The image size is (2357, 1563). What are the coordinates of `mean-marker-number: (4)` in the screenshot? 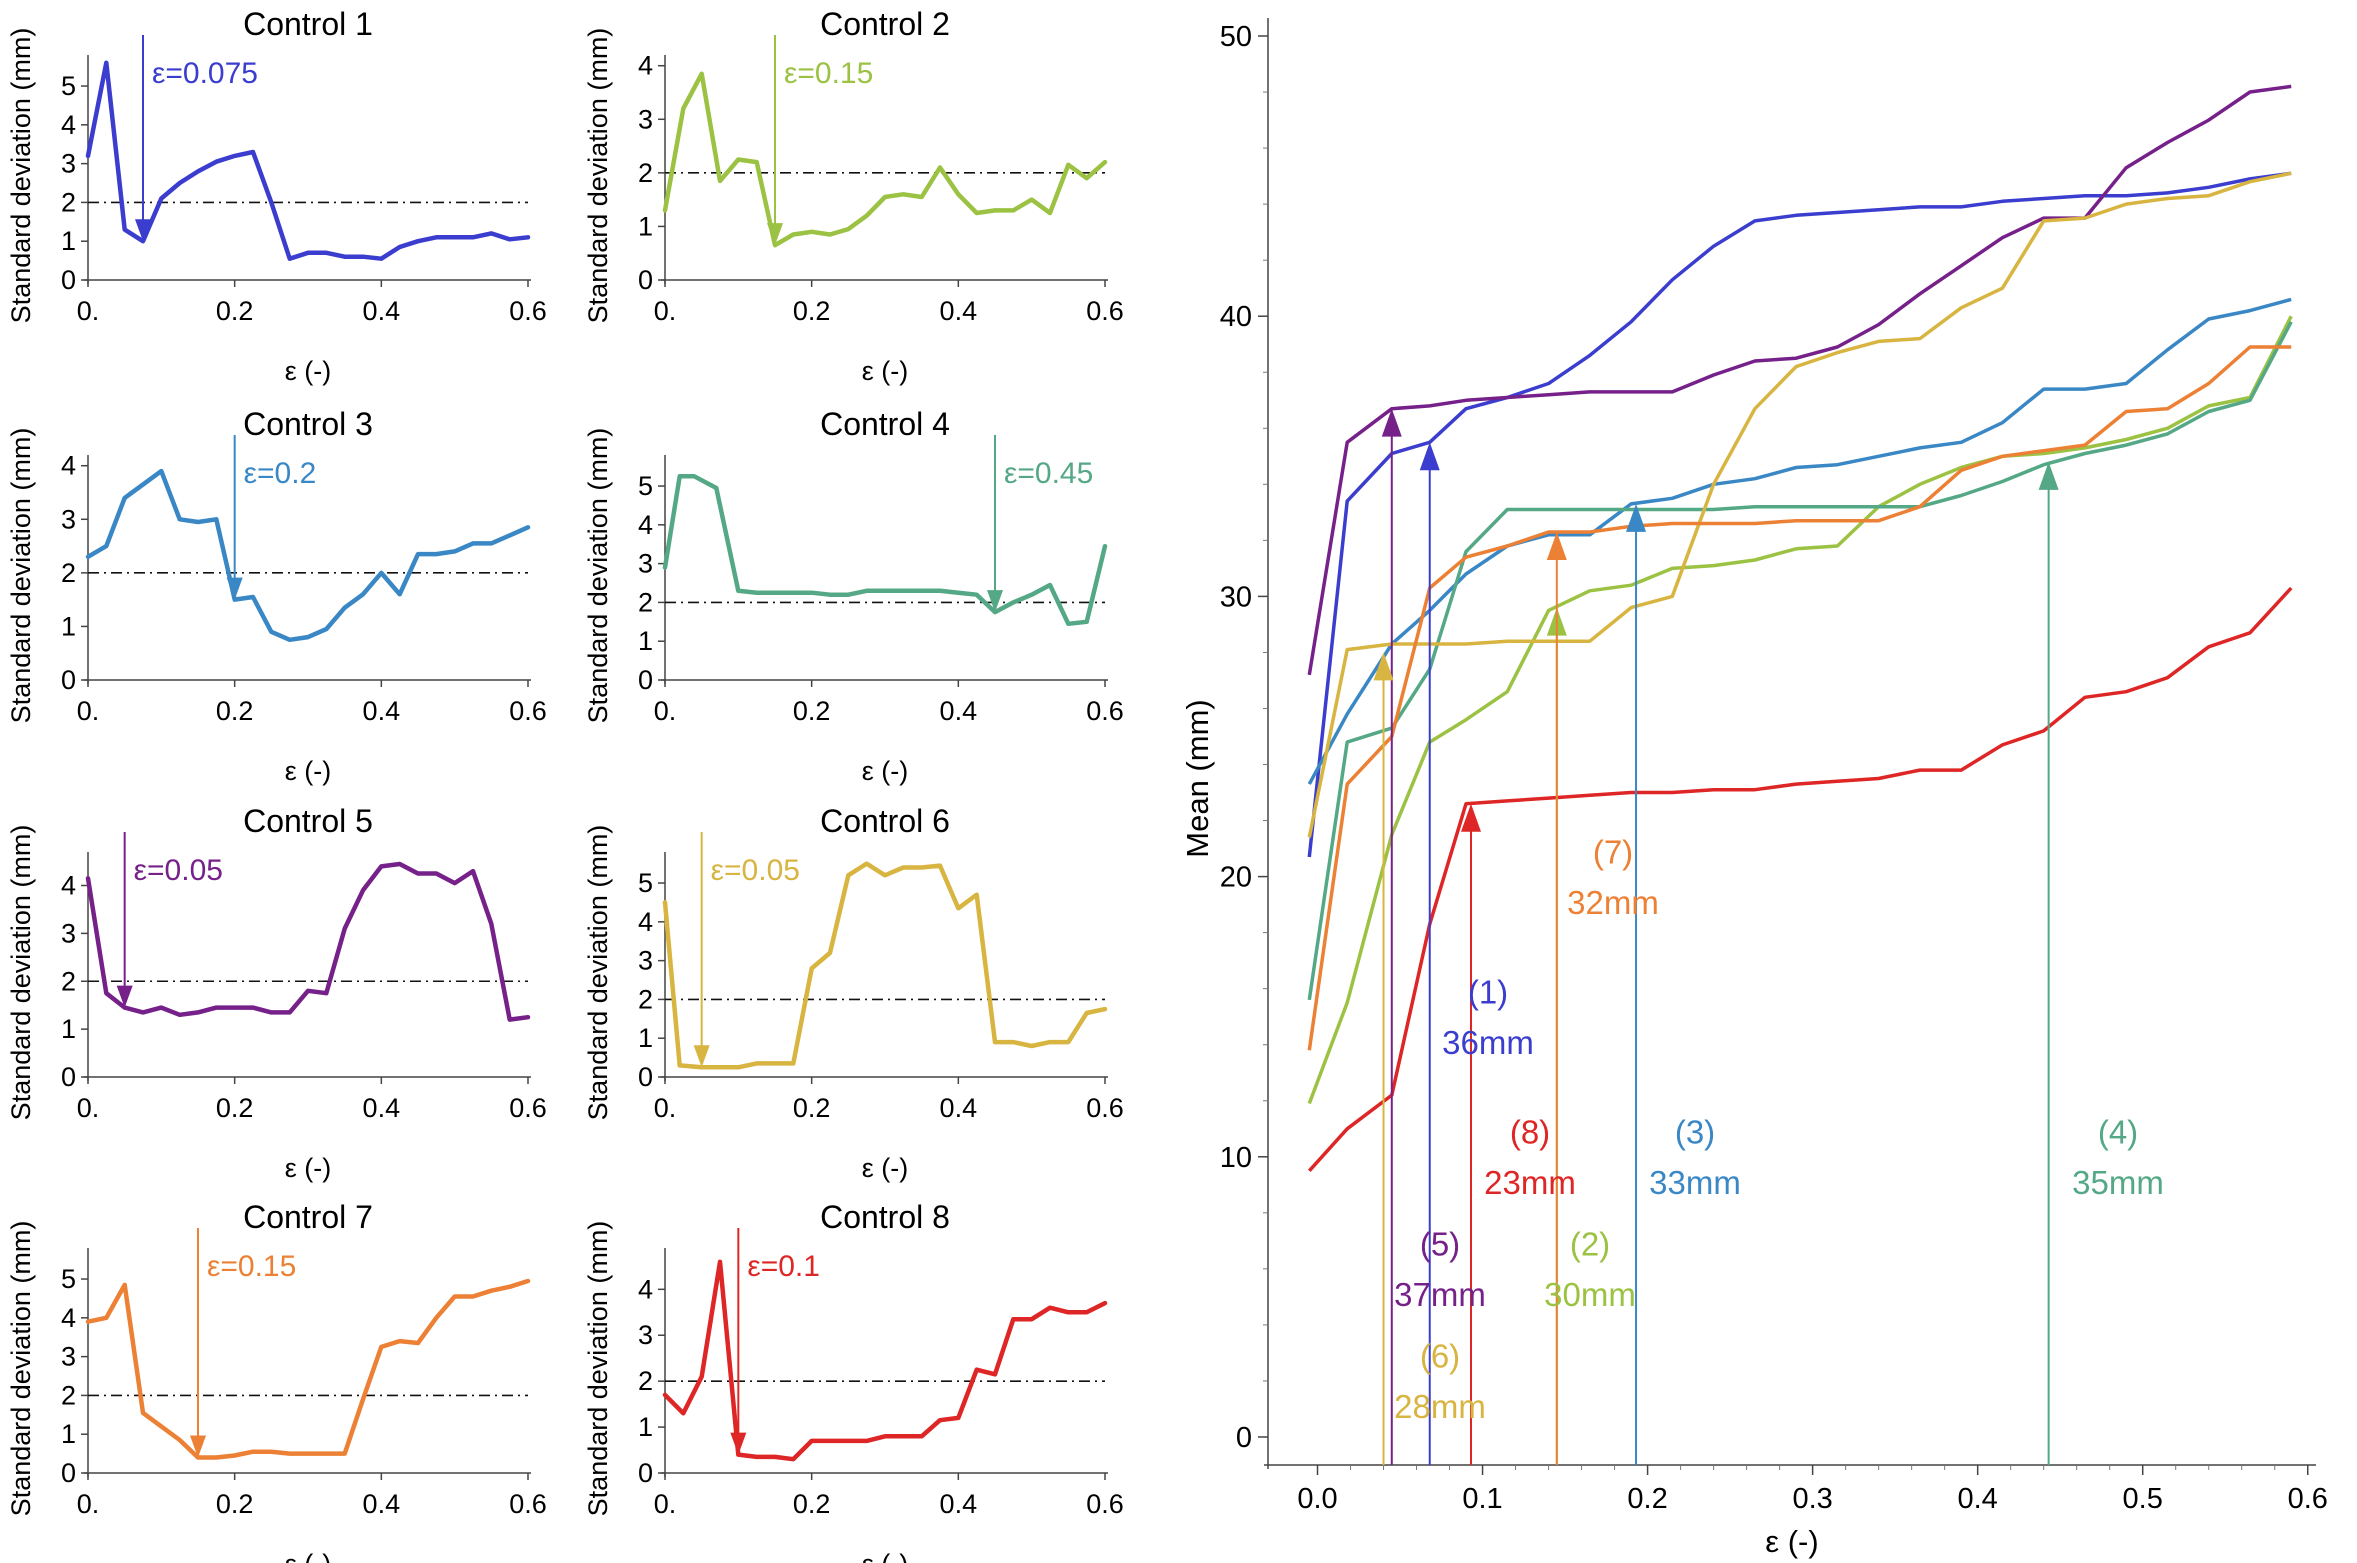 It's located at (2118, 1132).